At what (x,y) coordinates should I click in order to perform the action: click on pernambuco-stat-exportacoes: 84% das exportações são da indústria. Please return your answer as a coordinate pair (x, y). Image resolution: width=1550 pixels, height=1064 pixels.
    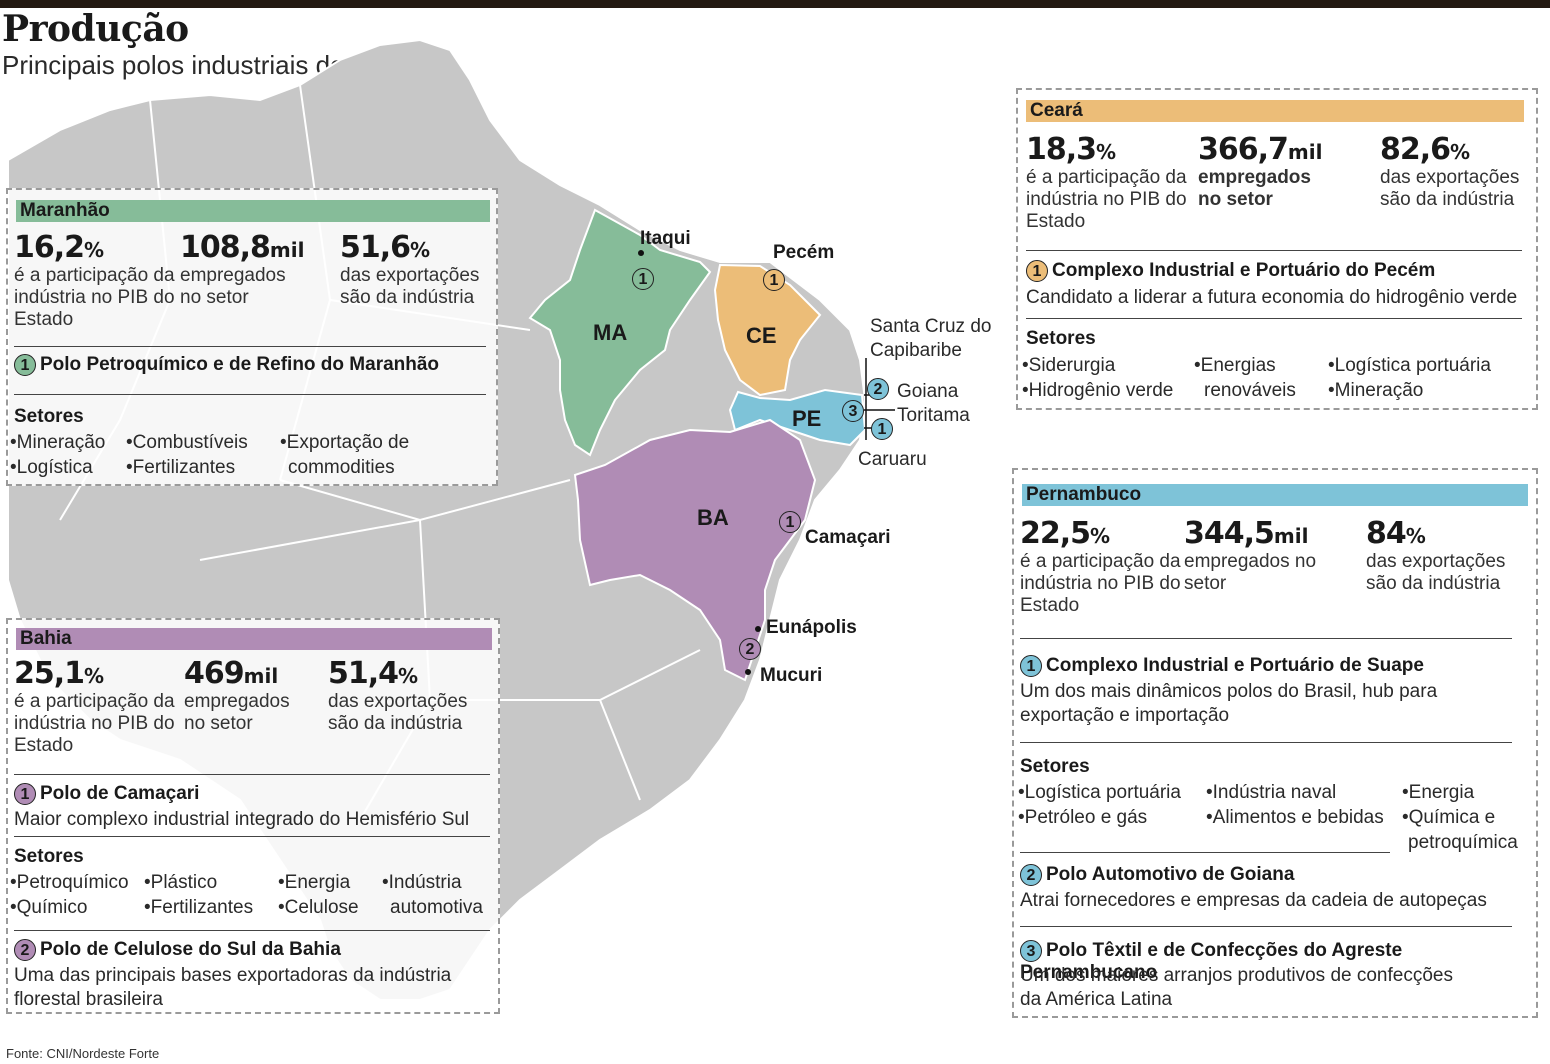
    Looking at the image, I should click on (1436, 555).